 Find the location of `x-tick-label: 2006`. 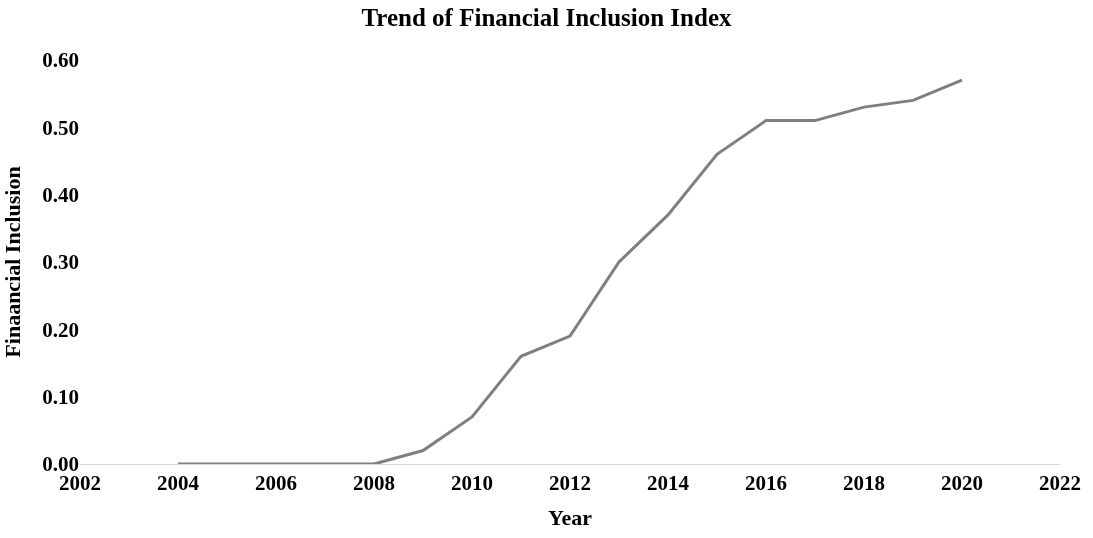

x-tick-label: 2006 is located at coordinates (276, 483).